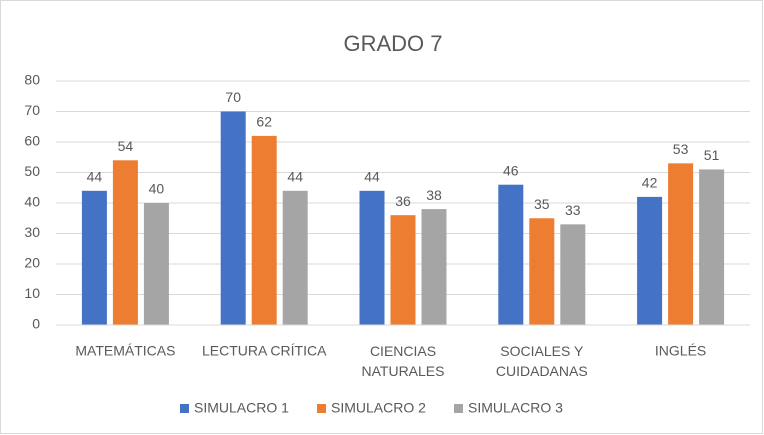  What do you see at coordinates (264, 122) in the screenshot?
I see `data-label: 62` at bounding box center [264, 122].